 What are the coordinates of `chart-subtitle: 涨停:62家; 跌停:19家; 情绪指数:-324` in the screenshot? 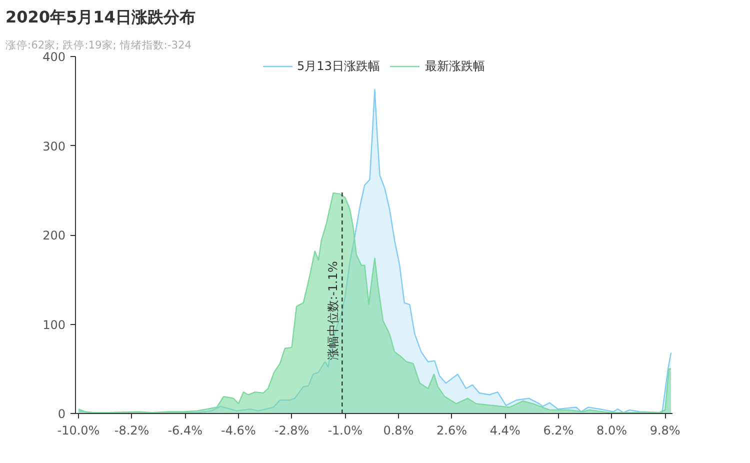 It's located at (99, 45).